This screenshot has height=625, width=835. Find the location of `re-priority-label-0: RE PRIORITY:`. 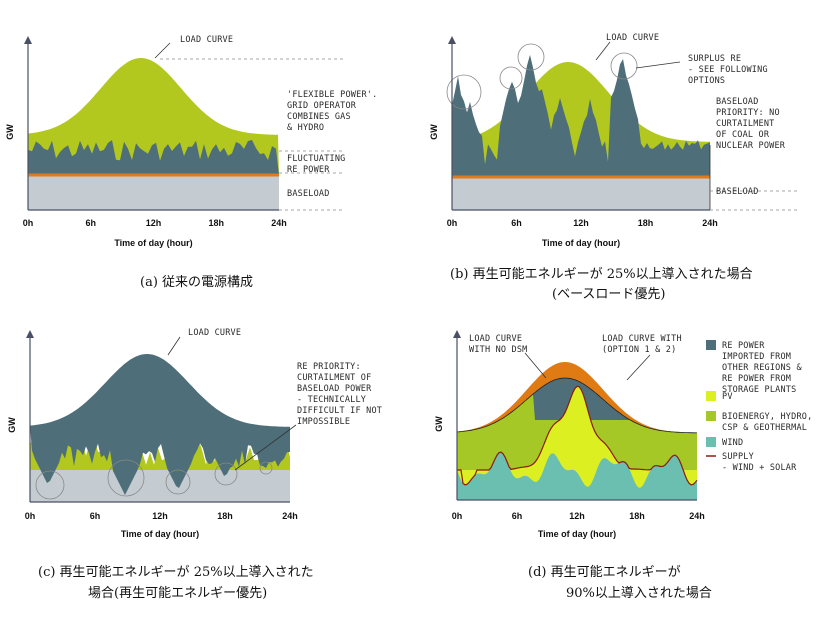

re-priority-label-0: RE PRIORITY: is located at coordinates (329, 367).